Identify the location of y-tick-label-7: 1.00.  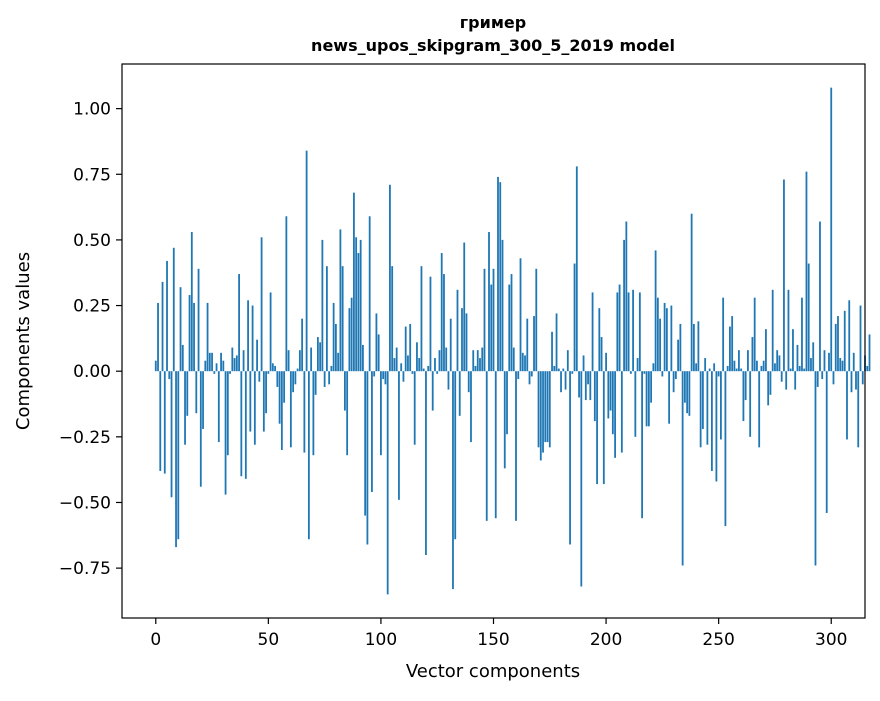
(92, 110).